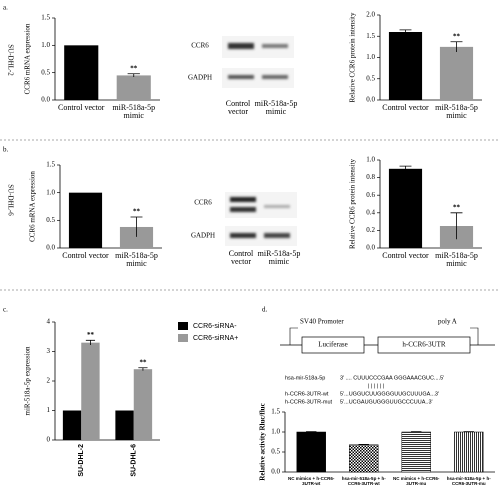 This screenshot has height=500, width=500. What do you see at coordinates (5, 8) in the screenshot?
I see `panel-label: a.` at bounding box center [5, 8].